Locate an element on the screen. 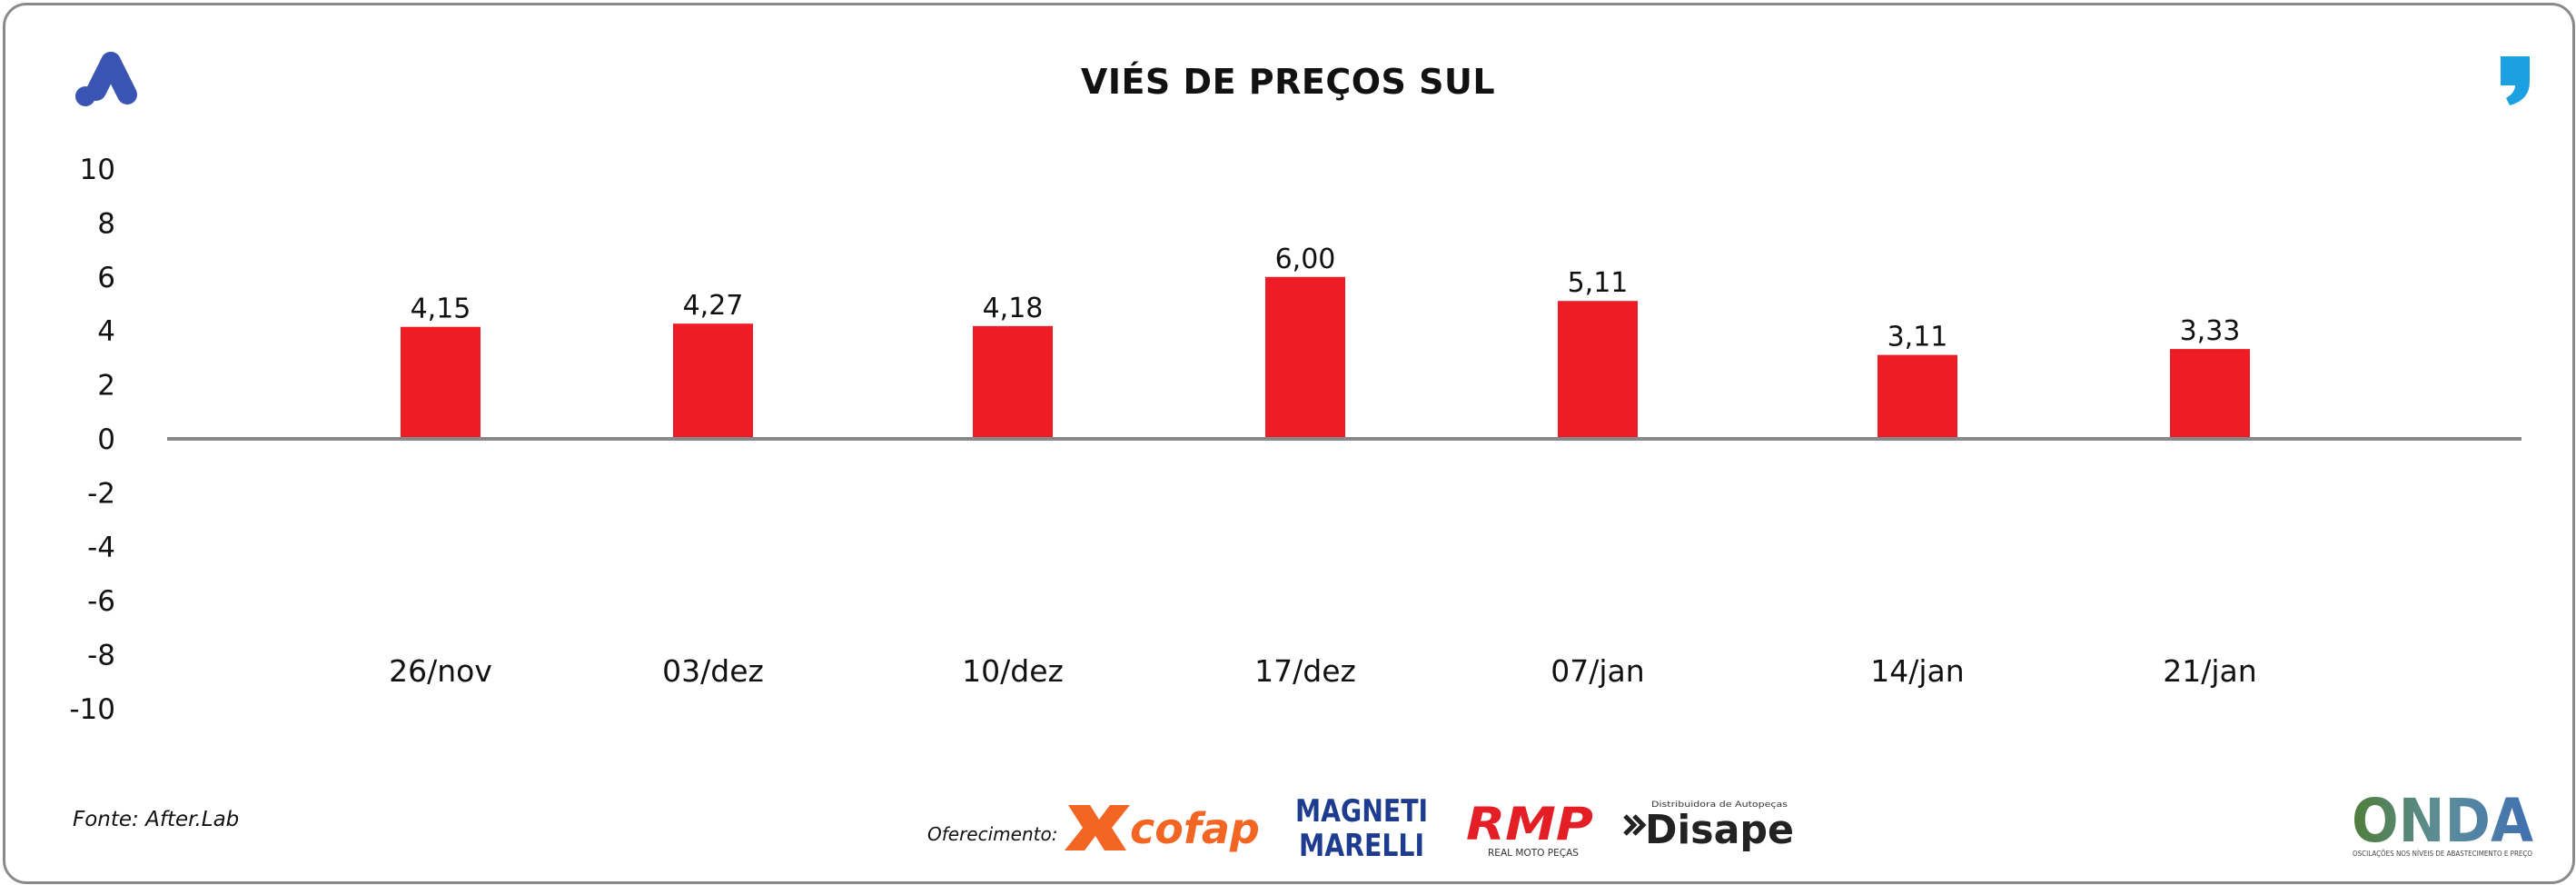 This screenshot has width=2576, height=885. y-tick-label: 2 is located at coordinates (106, 386).